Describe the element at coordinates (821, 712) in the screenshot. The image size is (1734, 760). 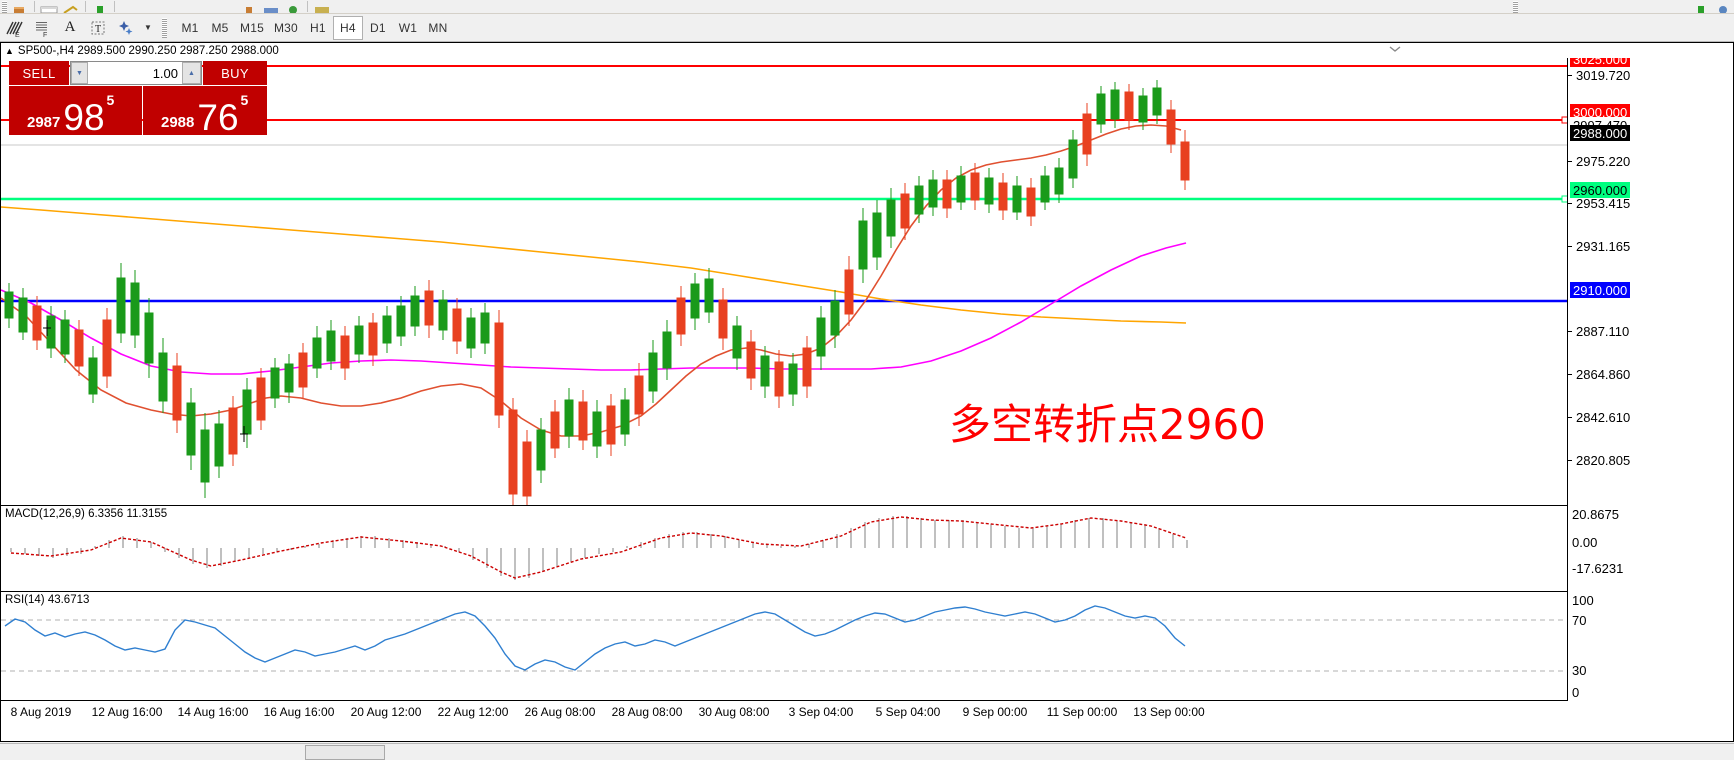
I see `time-tick: 3 Sep 04:00` at that location.